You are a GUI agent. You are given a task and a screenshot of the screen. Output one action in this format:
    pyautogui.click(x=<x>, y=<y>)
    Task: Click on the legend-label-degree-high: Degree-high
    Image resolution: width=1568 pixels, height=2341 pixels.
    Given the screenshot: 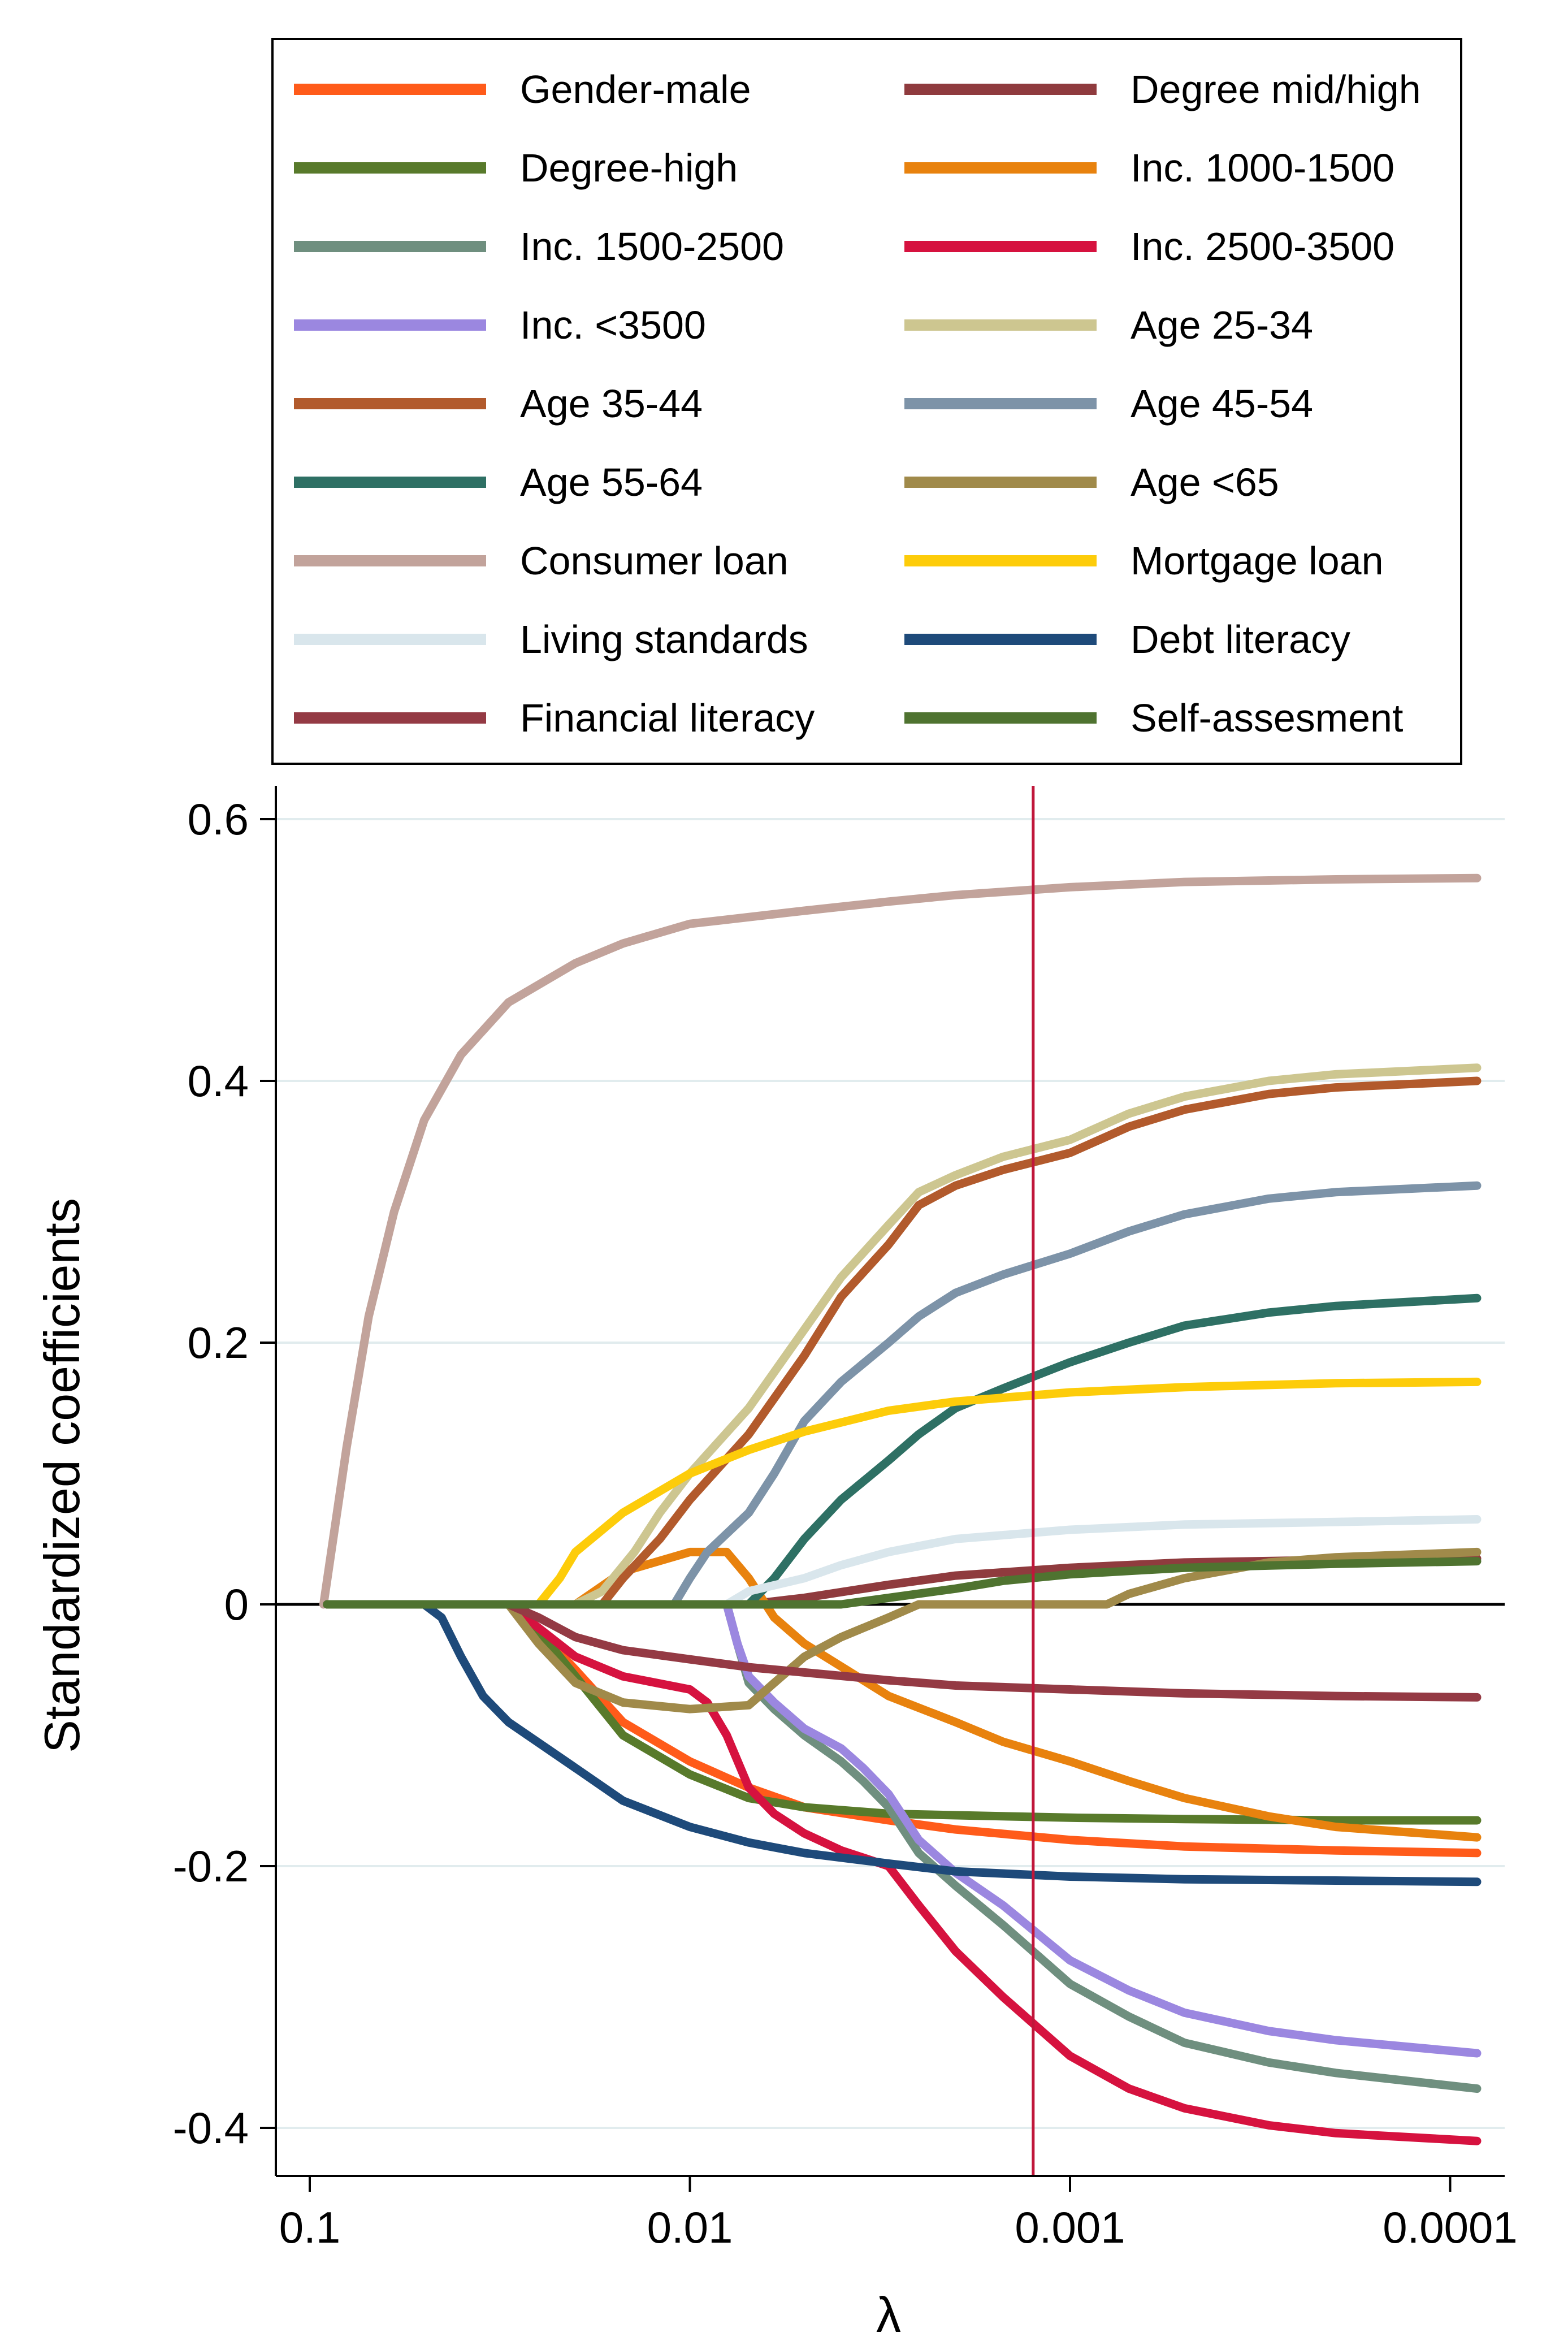 What is the action you would take?
    pyautogui.click(x=629, y=168)
    